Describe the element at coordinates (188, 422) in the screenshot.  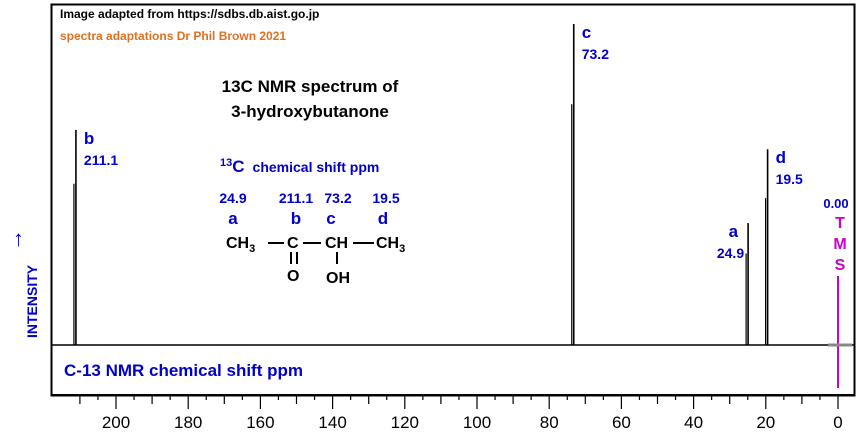
I see `x-tick-label: 180` at that location.